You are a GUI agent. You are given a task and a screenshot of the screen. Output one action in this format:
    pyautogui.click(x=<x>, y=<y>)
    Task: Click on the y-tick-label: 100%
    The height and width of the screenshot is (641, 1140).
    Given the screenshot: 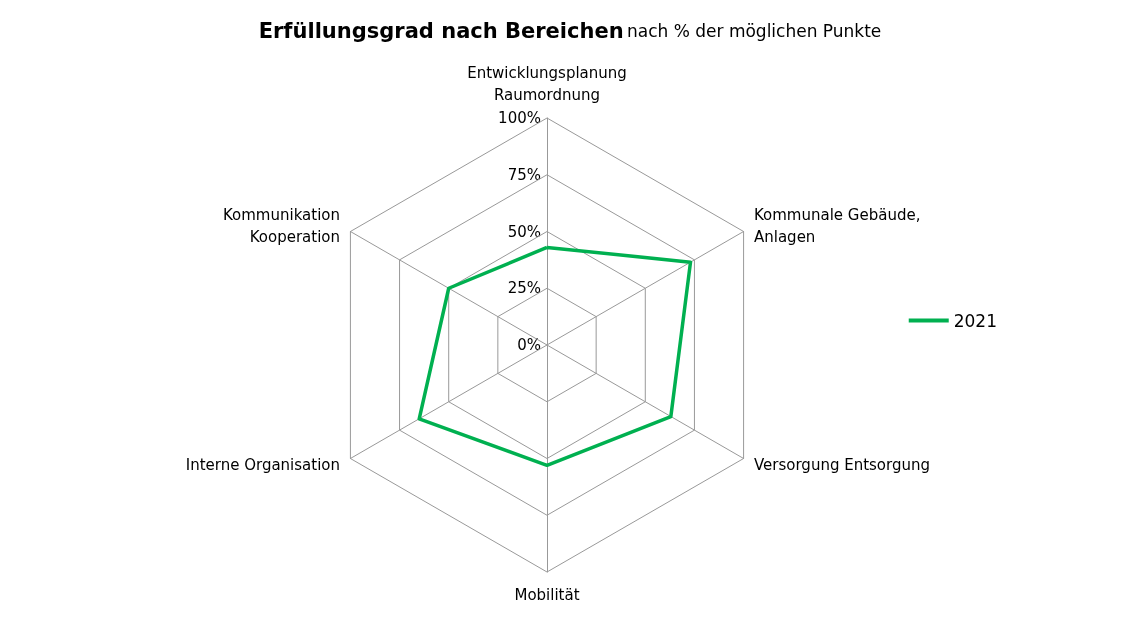 What is the action you would take?
    pyautogui.click(x=519, y=118)
    